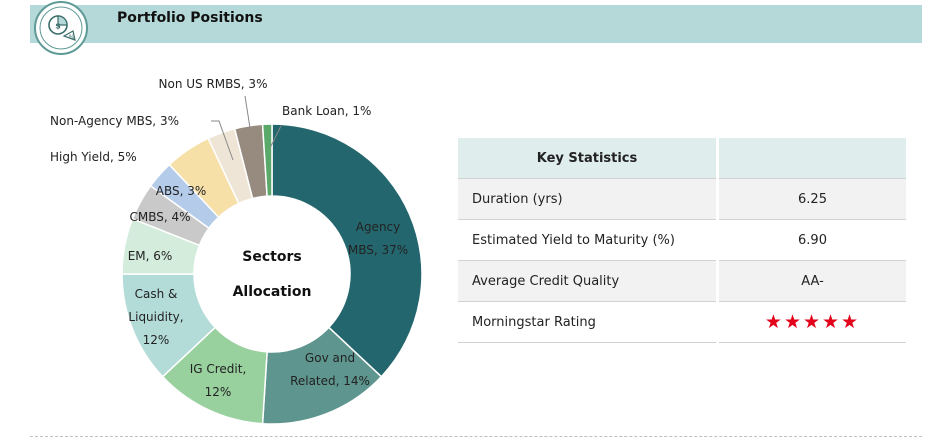 The image size is (934, 447). What do you see at coordinates (181, 191) in the screenshot?
I see `slice-label-abs: ABS, 3%` at bounding box center [181, 191].